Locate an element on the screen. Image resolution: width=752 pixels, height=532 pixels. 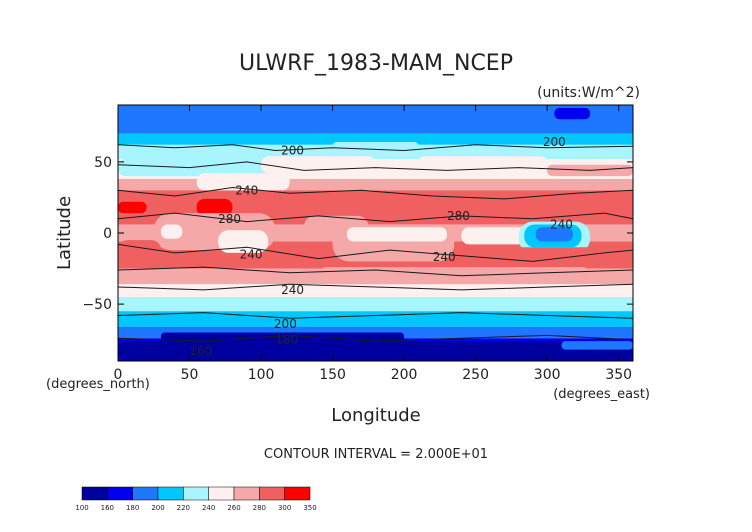
y-axis-label: Latitude is located at coordinates (64, 233).